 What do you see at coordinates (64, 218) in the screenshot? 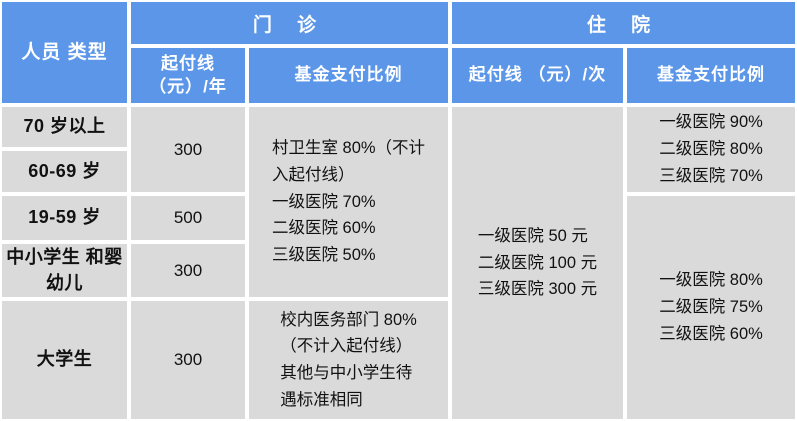
I see `person-type-cell: 19-59 岁` at bounding box center [64, 218].